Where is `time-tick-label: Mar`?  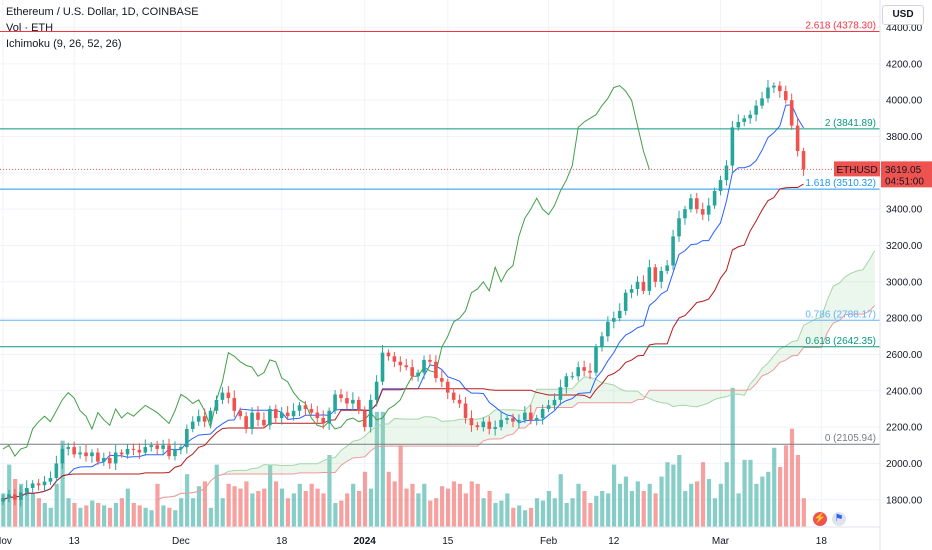 time-tick-label: Mar is located at coordinates (721, 541).